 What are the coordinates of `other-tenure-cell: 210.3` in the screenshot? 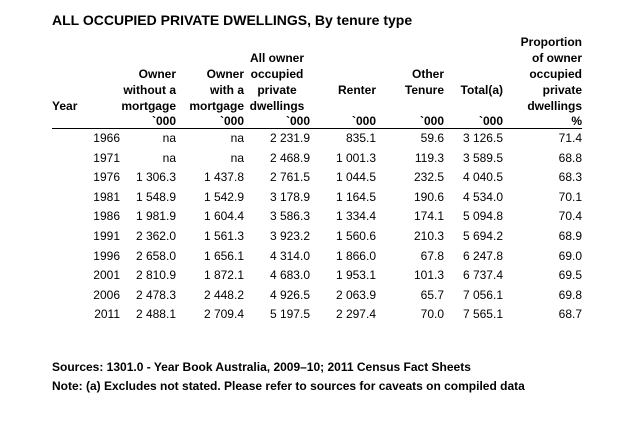 It's located at (428, 235).